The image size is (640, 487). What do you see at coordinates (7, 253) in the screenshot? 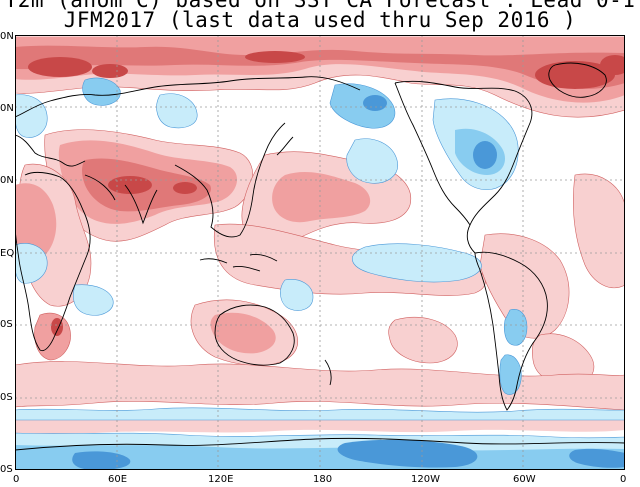
I see `lat-label-eq: EQ` at bounding box center [7, 253].